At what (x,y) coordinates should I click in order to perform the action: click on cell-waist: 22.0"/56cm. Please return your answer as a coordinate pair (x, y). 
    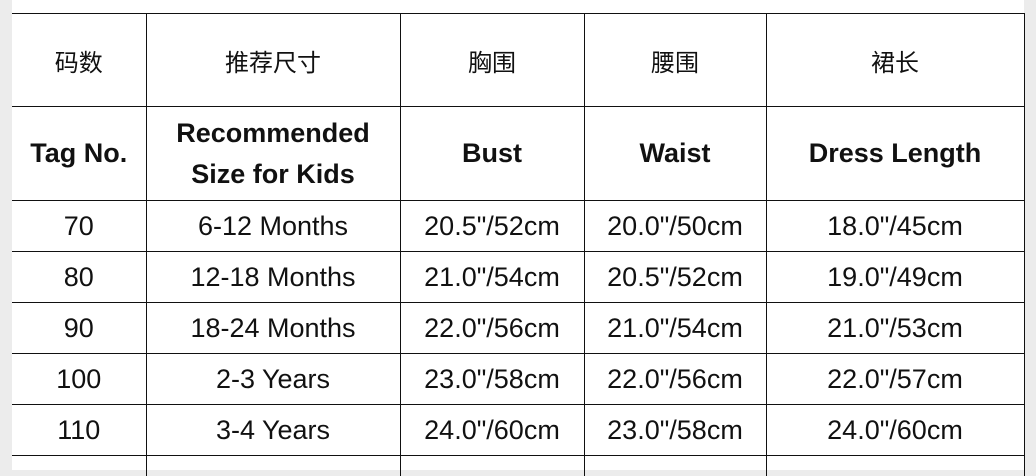
    Looking at the image, I should click on (675, 379).